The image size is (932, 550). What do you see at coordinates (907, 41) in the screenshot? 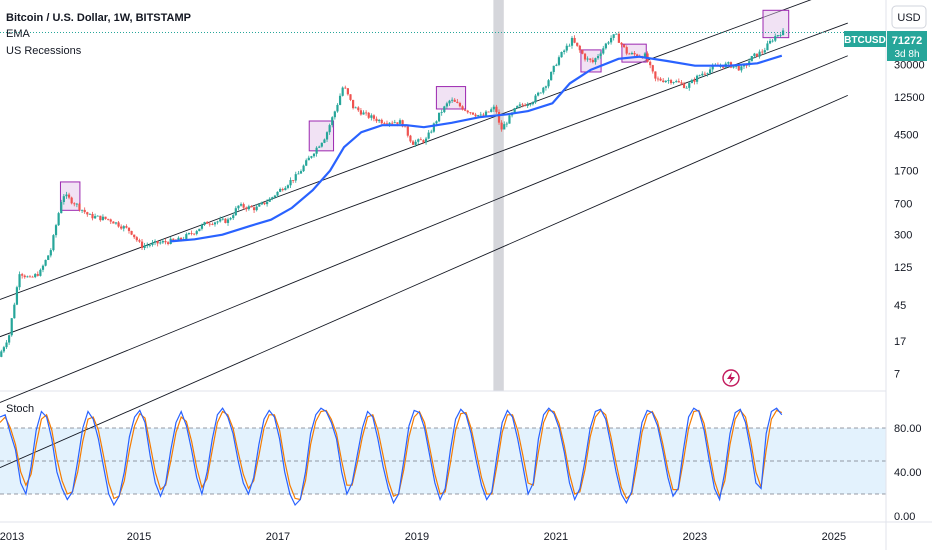
I see `last-price-value: 71272` at bounding box center [907, 41].